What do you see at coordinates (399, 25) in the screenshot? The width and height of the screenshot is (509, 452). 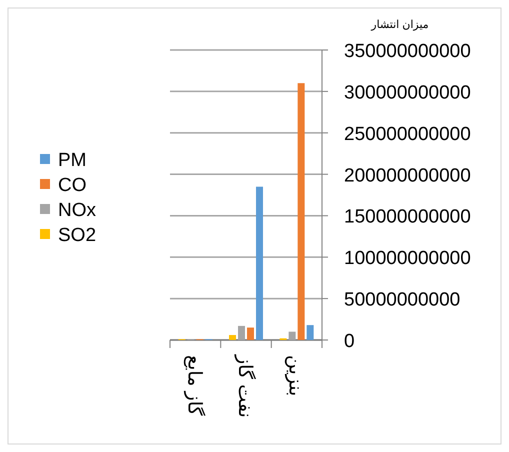 I see `y-axis-title: میزان انتشار` at bounding box center [399, 25].